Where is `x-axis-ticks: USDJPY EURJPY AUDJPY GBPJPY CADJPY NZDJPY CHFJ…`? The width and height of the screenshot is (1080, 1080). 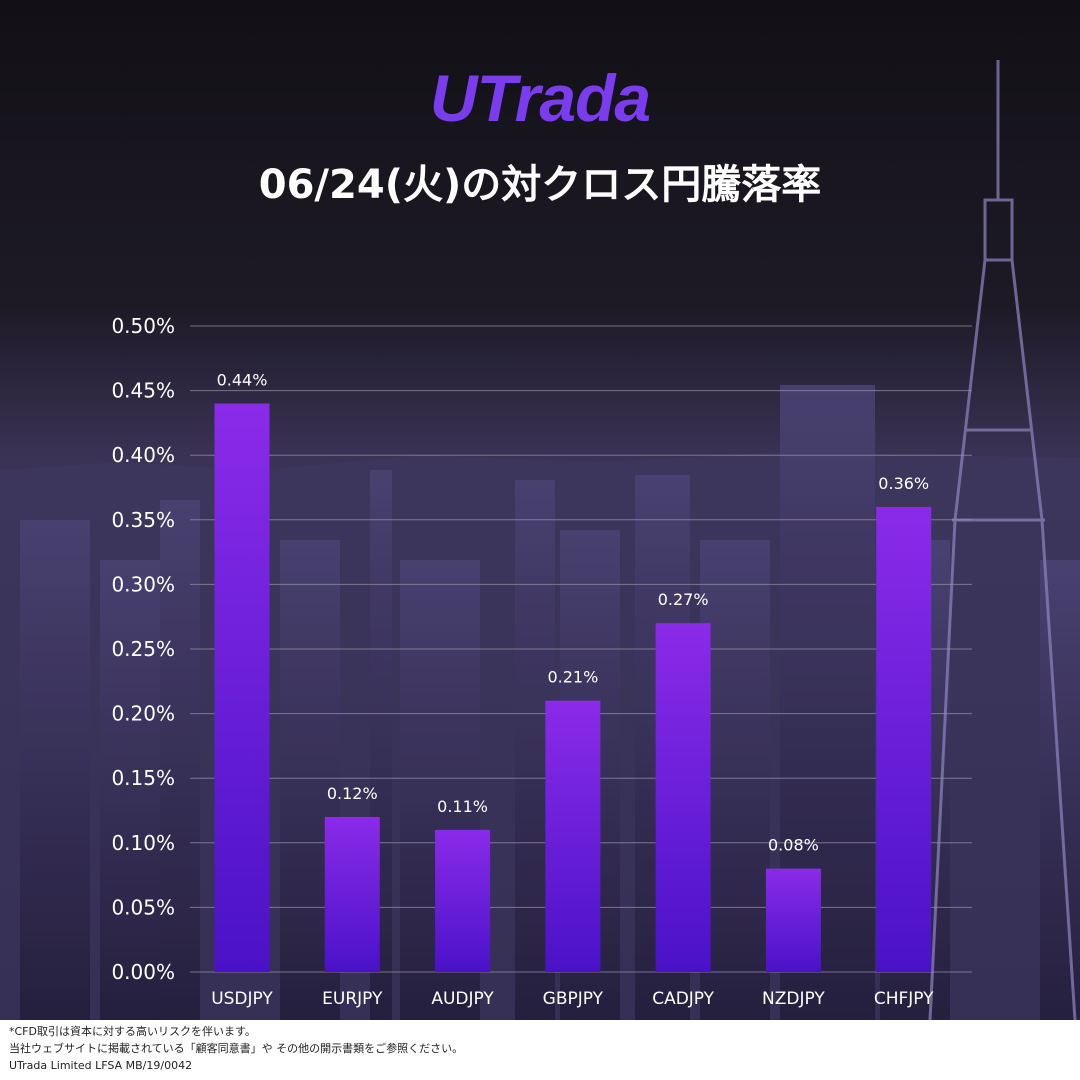
x-axis-ticks: USDJPY EURJPY AUDJPY GBPJPY CADJPY NZDJPY CHFJ… is located at coordinates (572, 999).